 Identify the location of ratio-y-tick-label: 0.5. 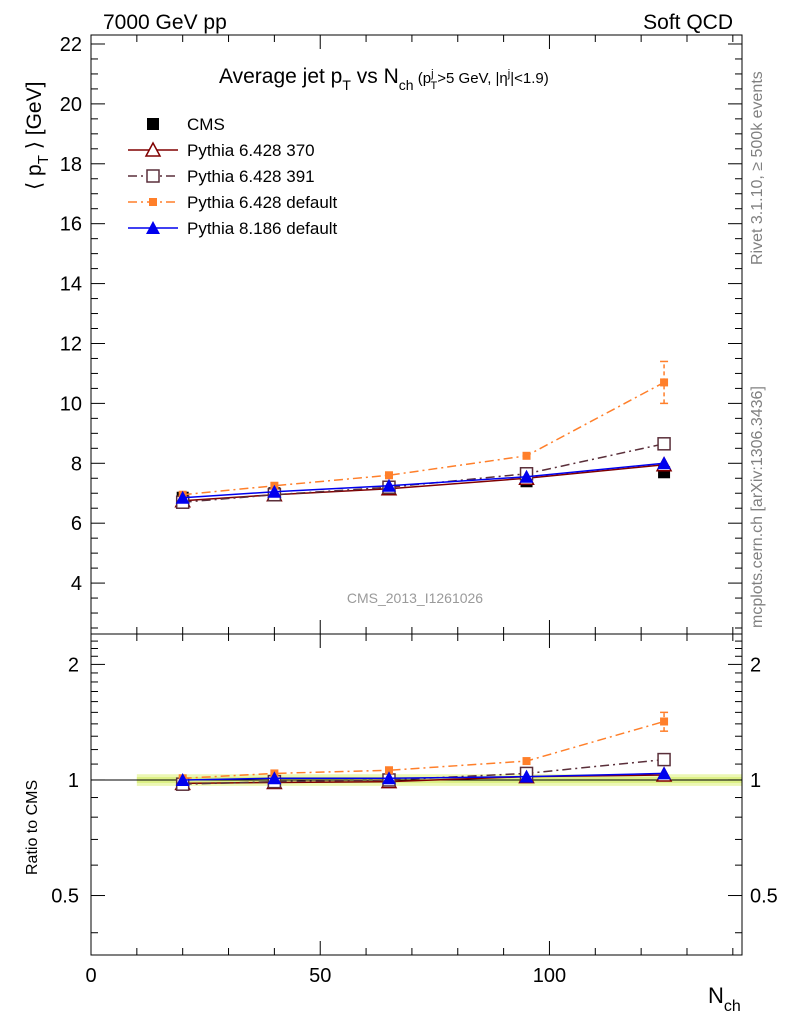
(65, 897).